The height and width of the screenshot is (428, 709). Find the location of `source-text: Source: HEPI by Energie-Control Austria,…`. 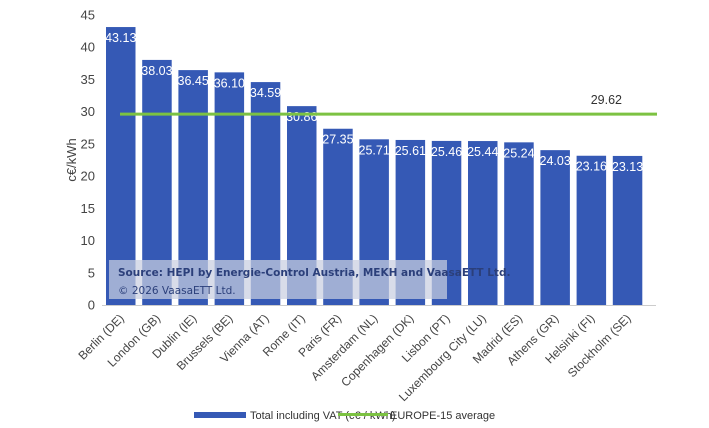

source-text: Source: HEPI by Energie-Control Austria,… is located at coordinates (314, 273).